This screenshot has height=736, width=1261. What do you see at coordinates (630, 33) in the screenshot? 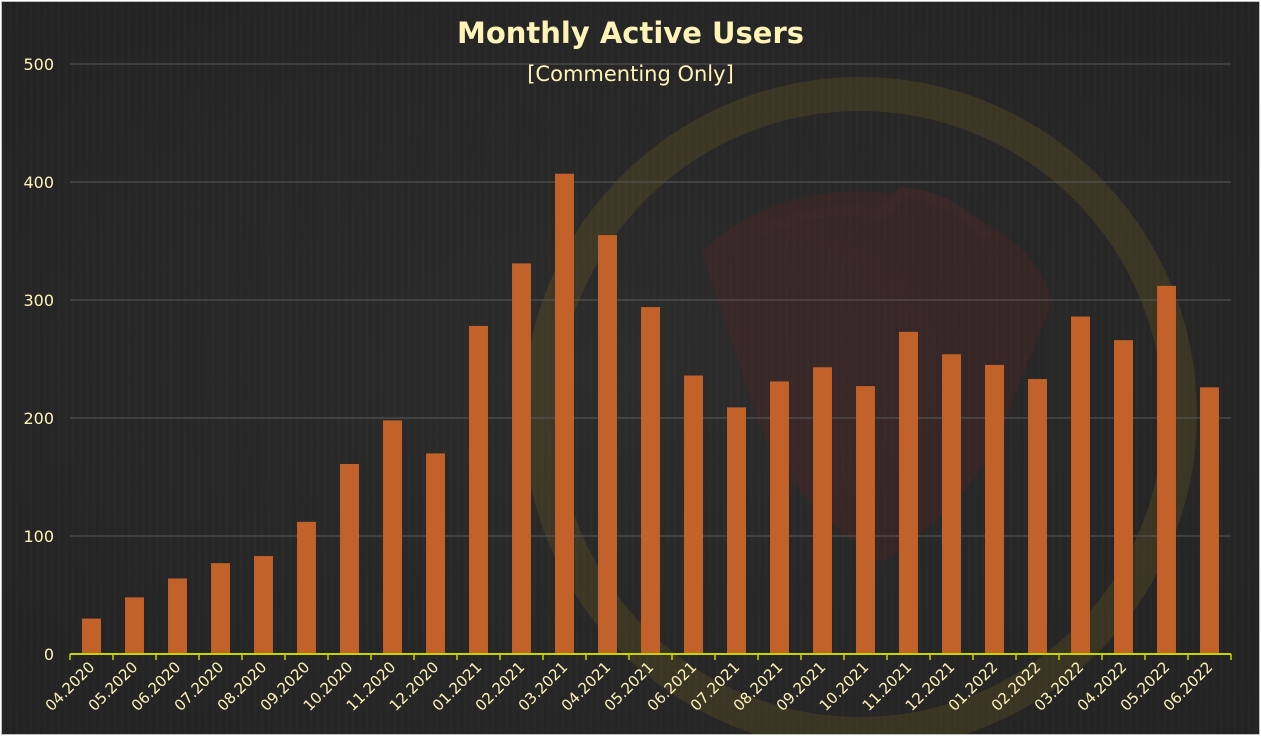
I see `chart-title: Monthly Active Users` at bounding box center [630, 33].